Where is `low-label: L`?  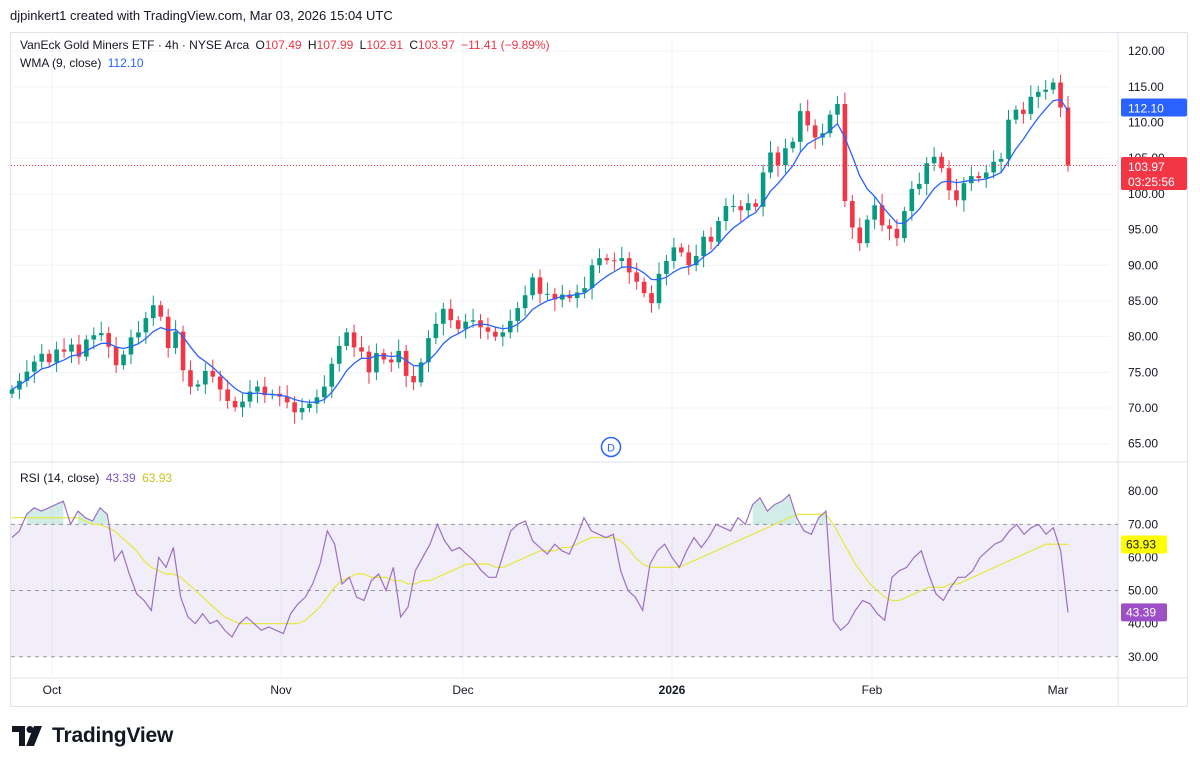 low-label: L is located at coordinates (363, 45).